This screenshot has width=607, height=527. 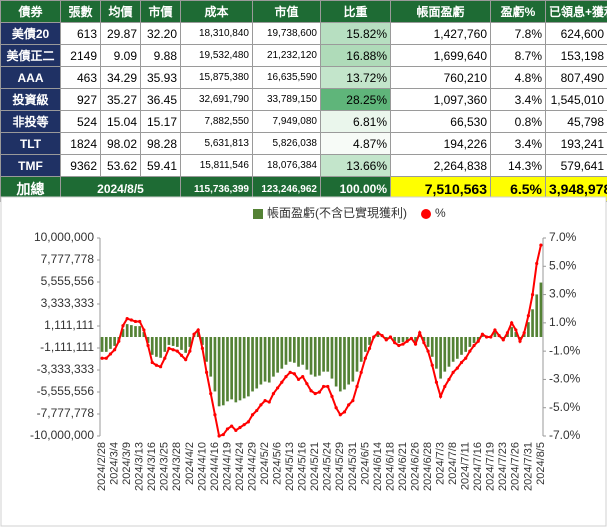 I want to click on x-tick-label: 2024/7/8, so click(x=453, y=463).